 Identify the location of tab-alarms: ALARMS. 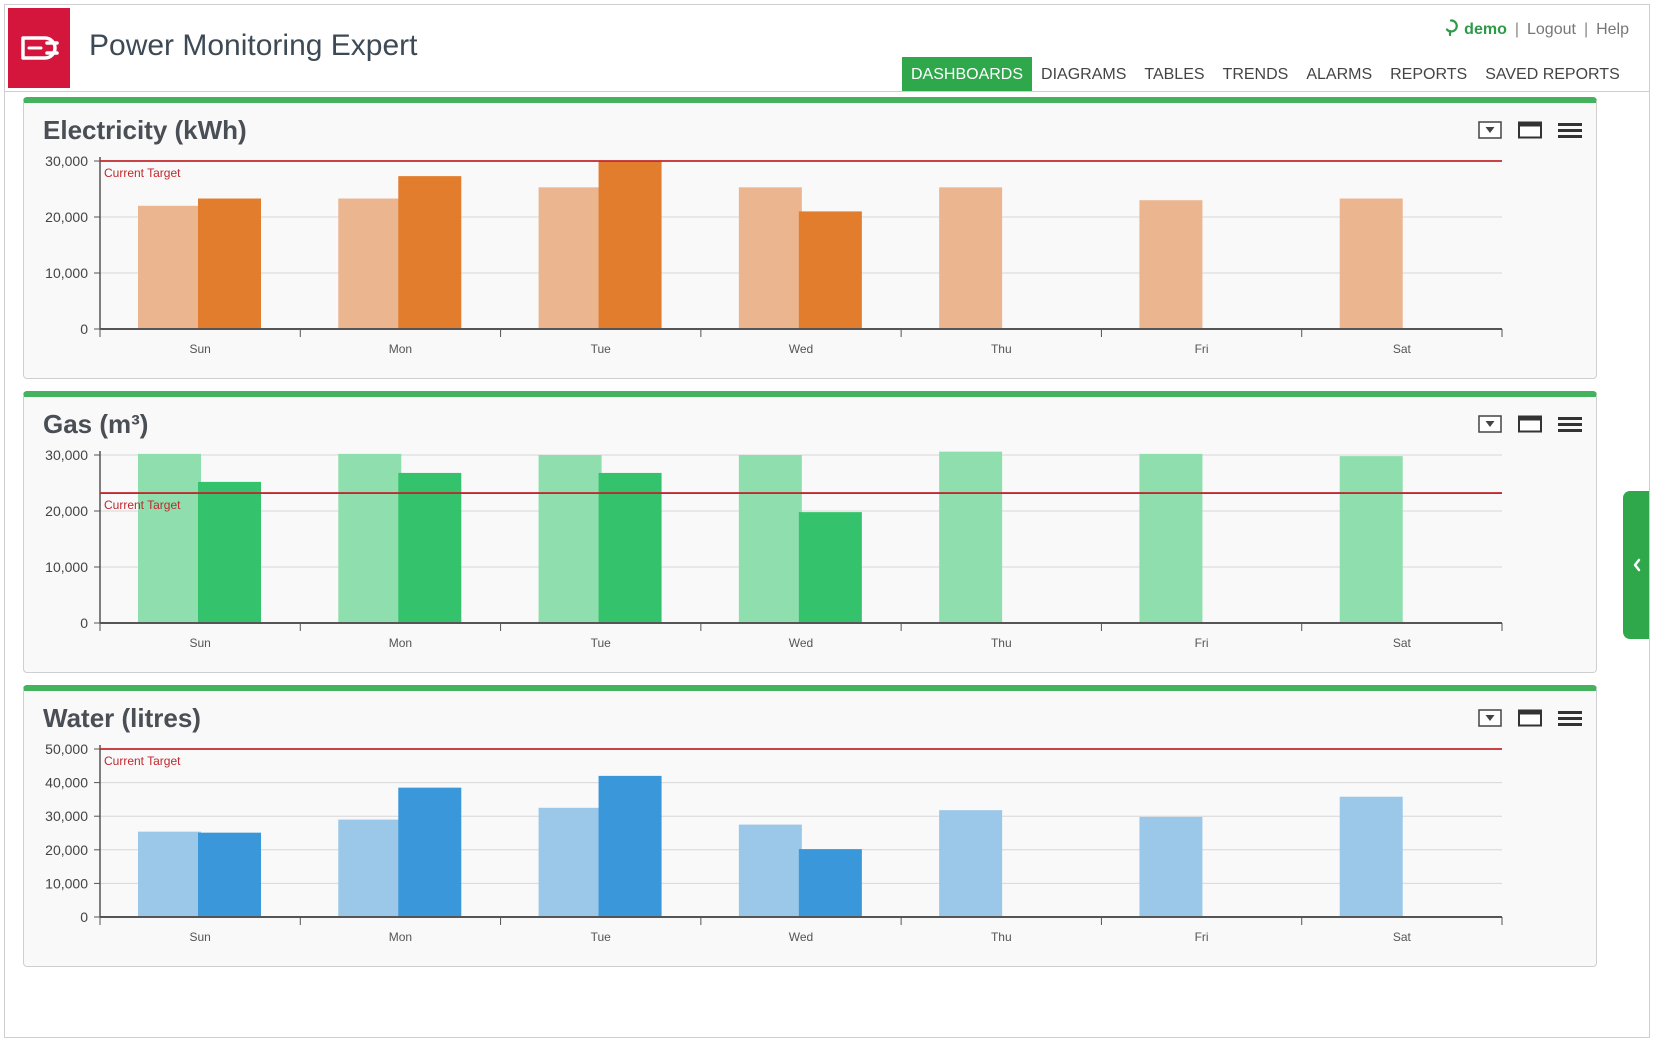
(1339, 74).